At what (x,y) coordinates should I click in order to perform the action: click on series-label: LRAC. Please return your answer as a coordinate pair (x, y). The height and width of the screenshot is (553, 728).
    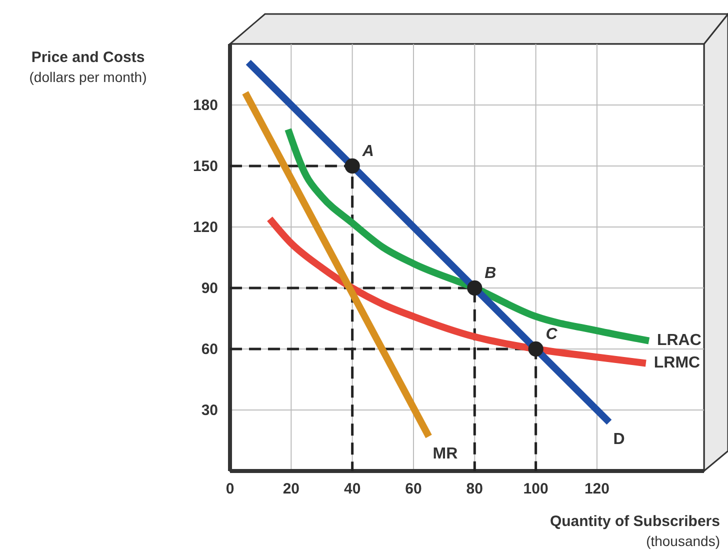
    Looking at the image, I should click on (679, 341).